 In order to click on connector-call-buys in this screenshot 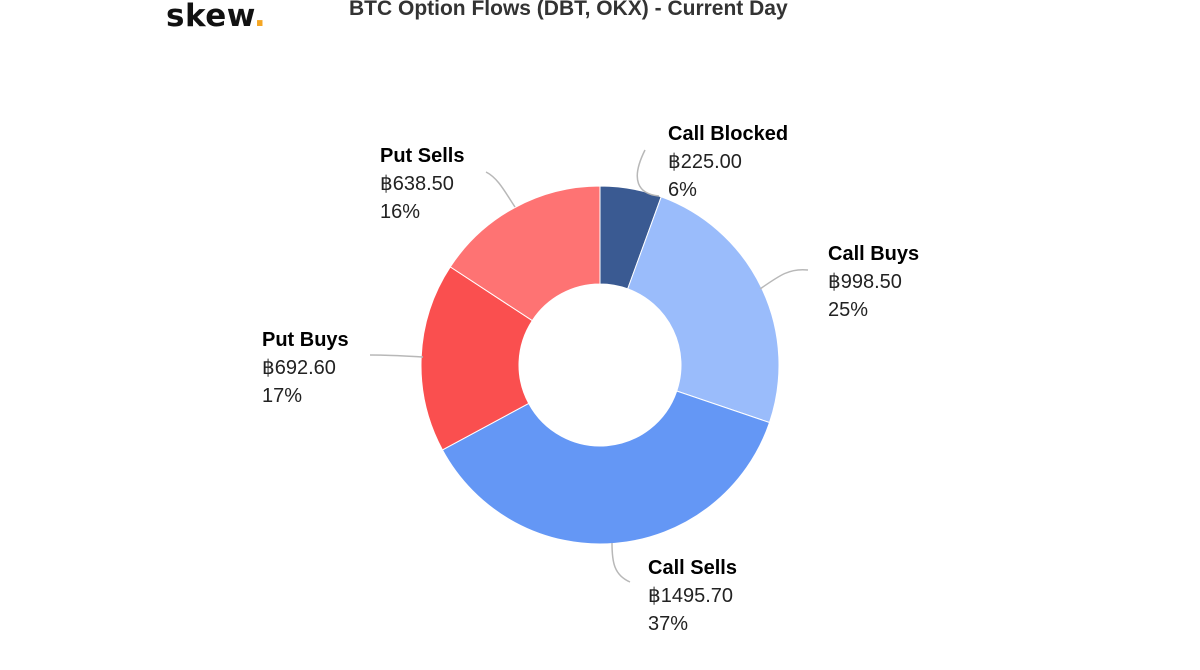, I will do `click(784, 279)`.